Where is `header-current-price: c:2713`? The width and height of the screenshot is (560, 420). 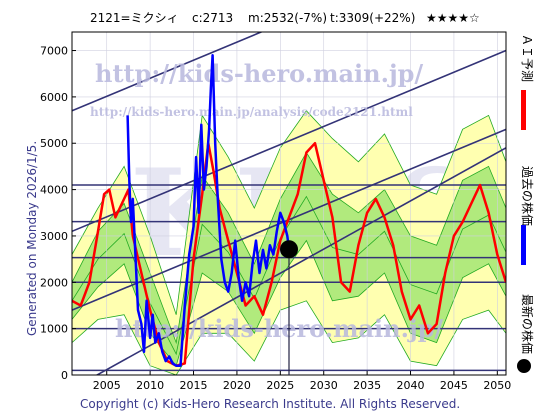 header-current-price: c:2713 is located at coordinates (212, 18).